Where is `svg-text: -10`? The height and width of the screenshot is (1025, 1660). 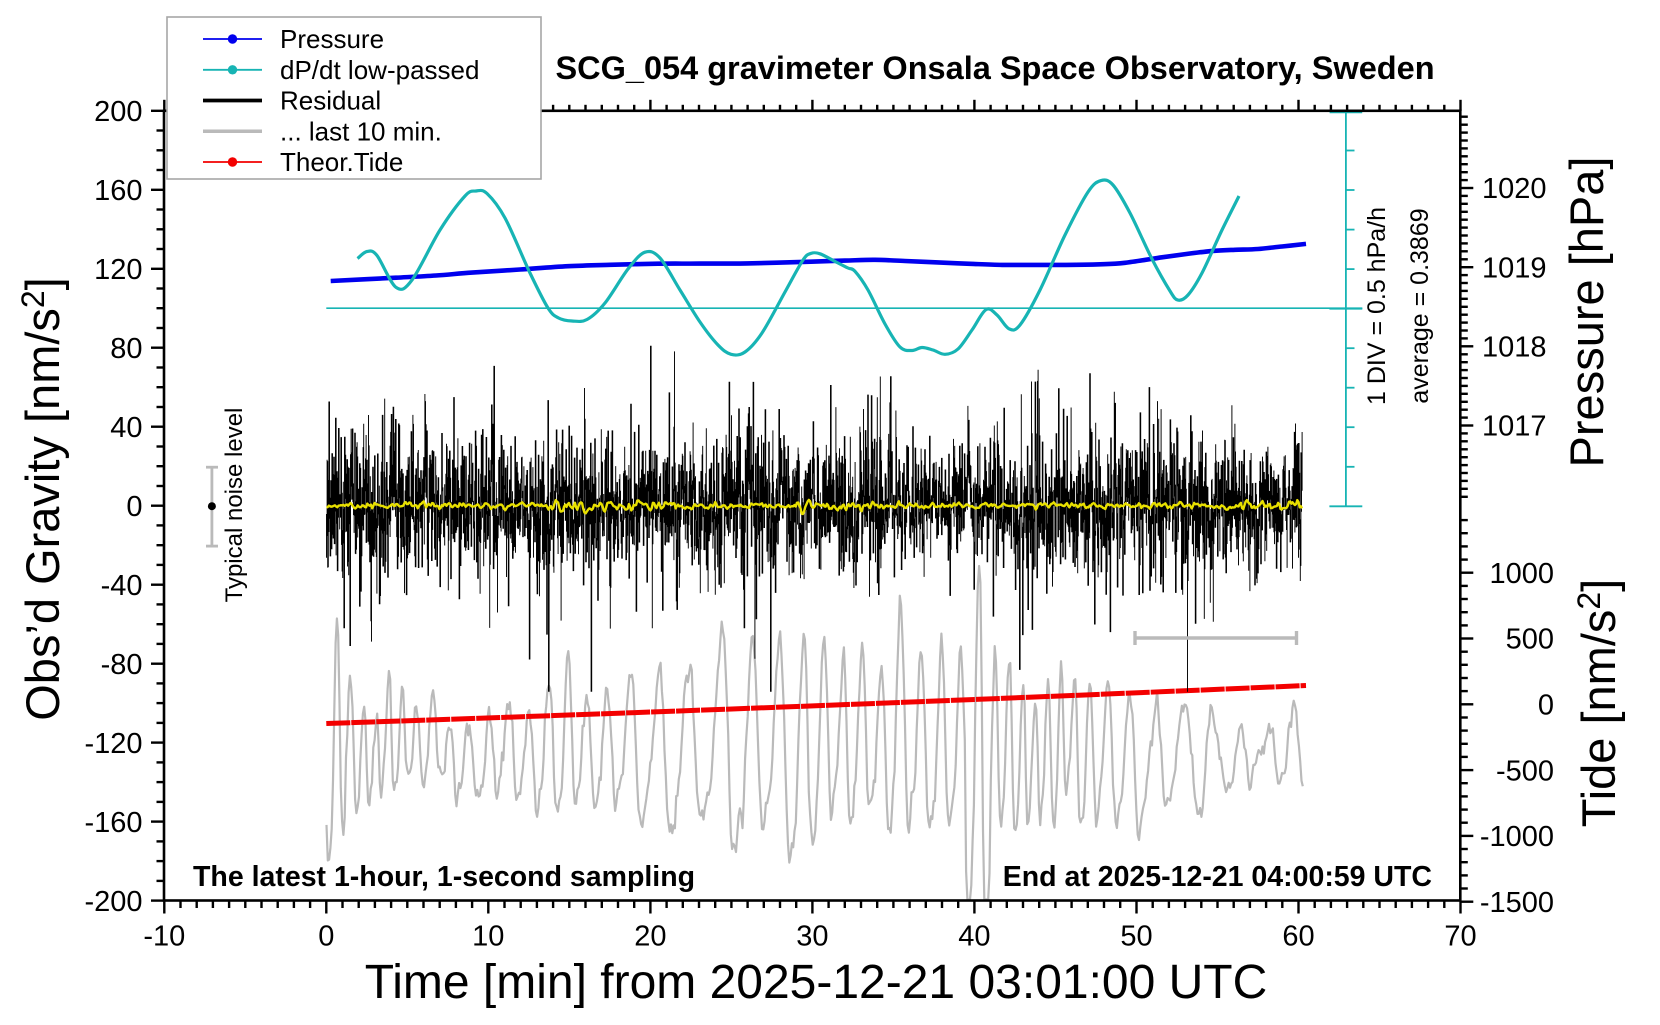 svg-text: -10 is located at coordinates (164, 937).